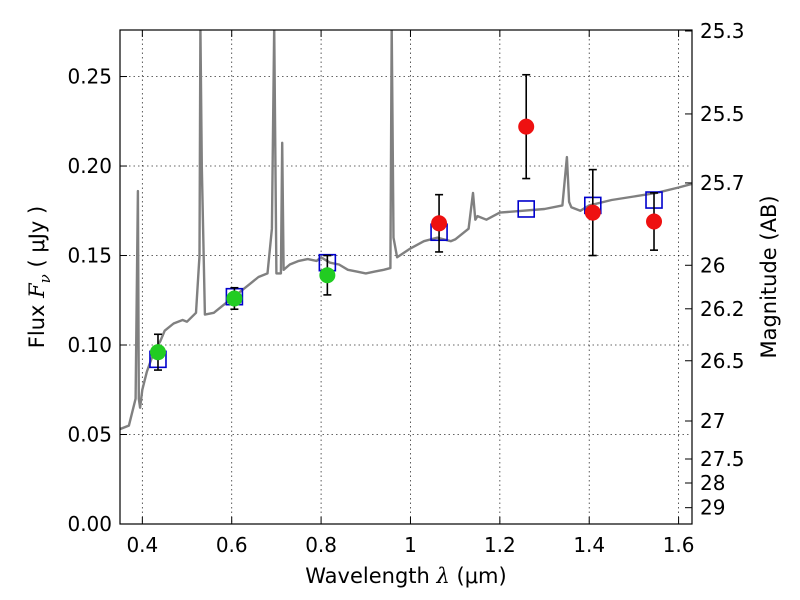 Image resolution: width=800 pixels, height=600 pixels. Describe the element at coordinates (722, 31) in the screenshot. I see `mag-tick-label: 25.3` at that location.